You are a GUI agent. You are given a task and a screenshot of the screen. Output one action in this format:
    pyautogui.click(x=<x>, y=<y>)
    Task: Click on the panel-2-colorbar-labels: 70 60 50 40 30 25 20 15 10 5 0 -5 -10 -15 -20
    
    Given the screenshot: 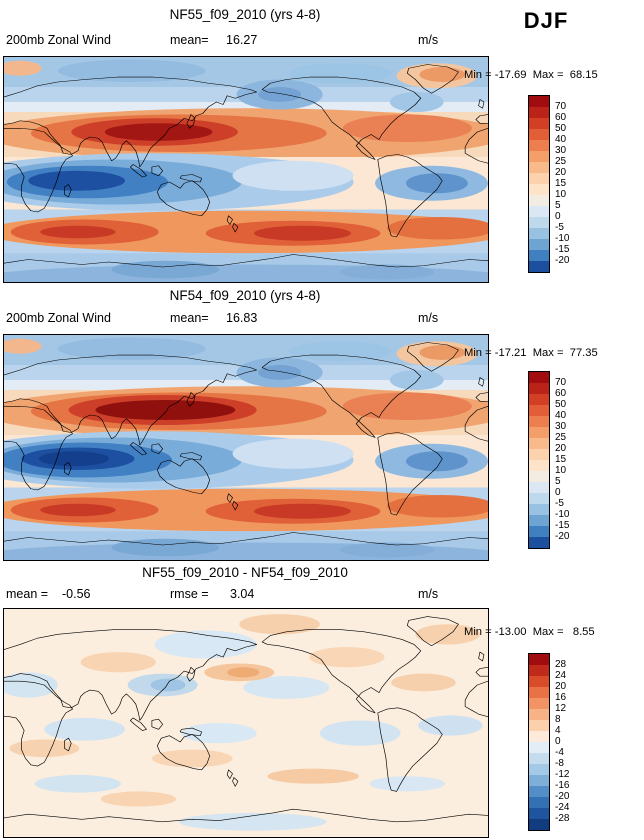 What is the action you would take?
    pyautogui.click(x=577, y=459)
    